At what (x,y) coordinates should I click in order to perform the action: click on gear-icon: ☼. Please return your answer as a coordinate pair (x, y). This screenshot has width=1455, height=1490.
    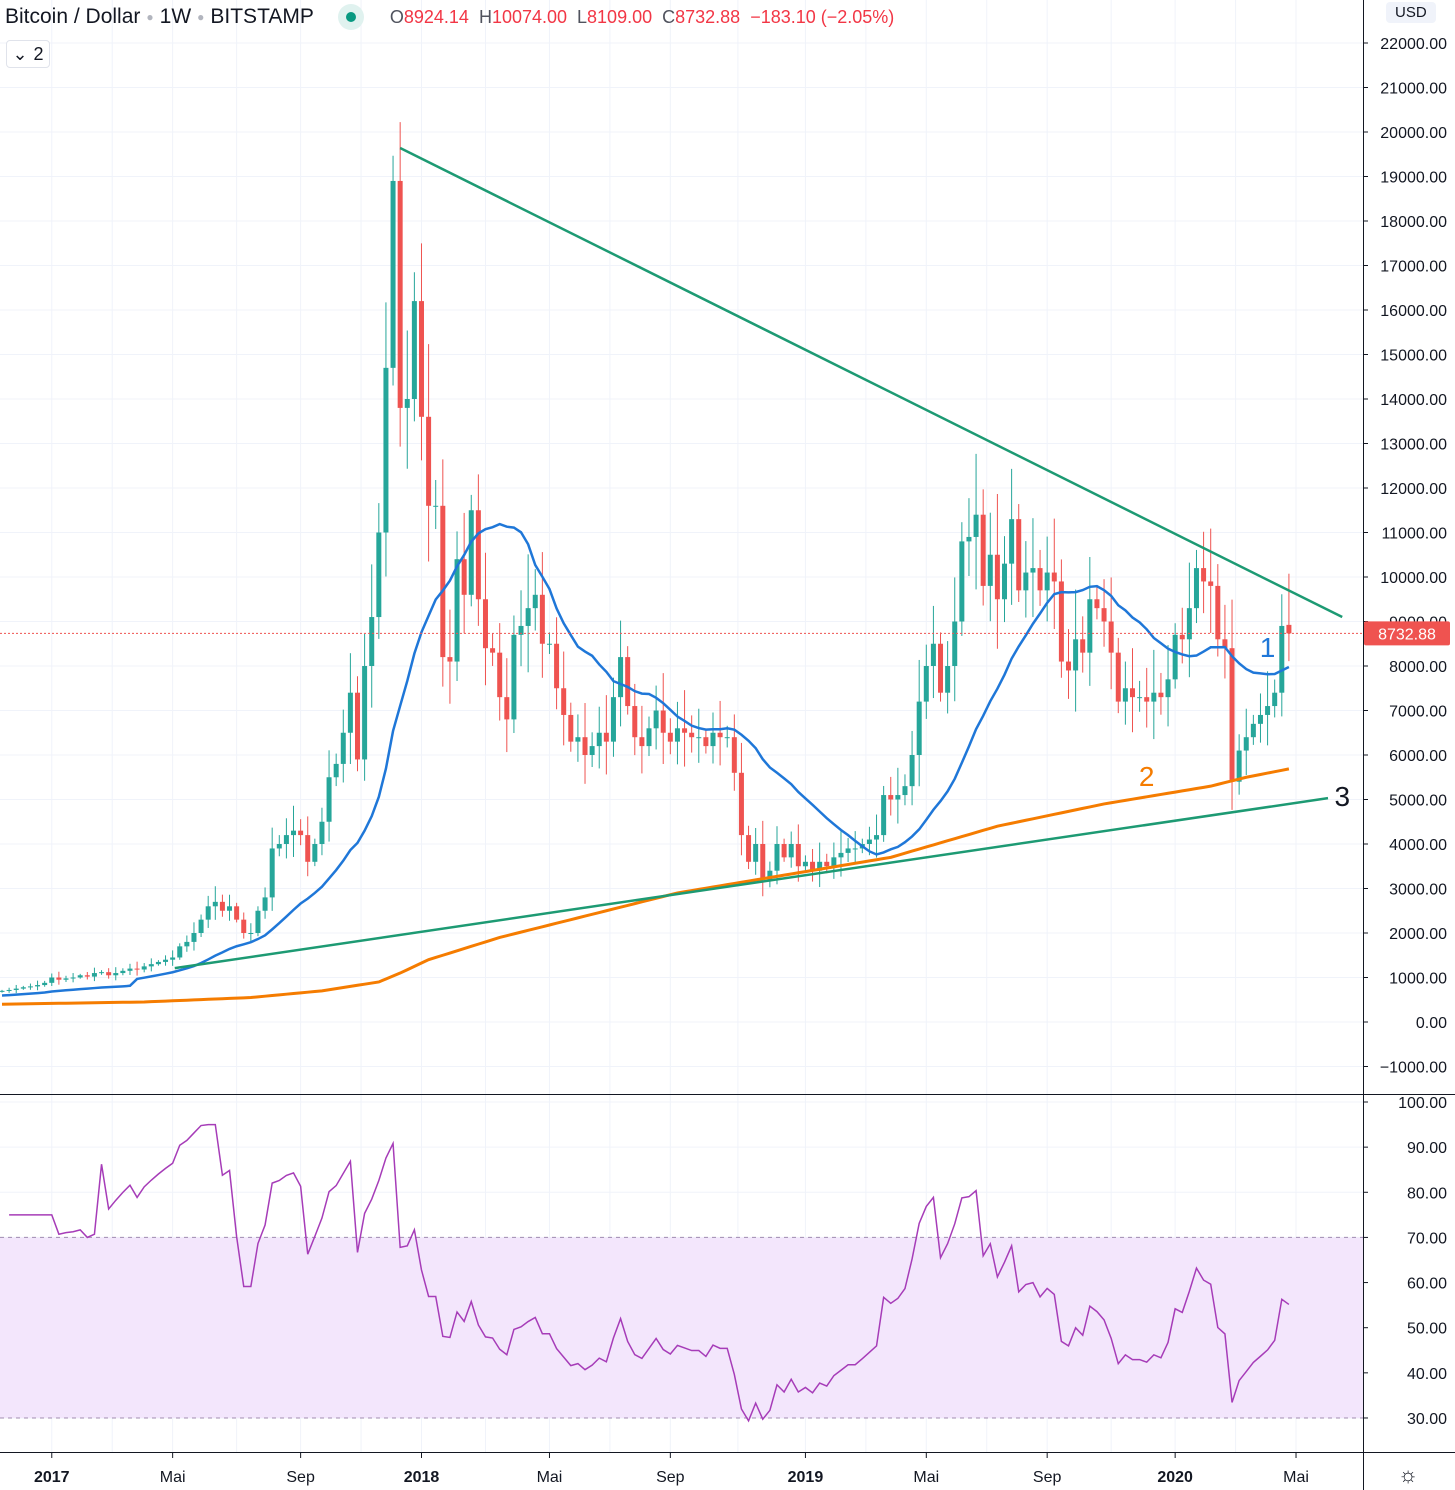
    Looking at the image, I should click on (1408, 1474).